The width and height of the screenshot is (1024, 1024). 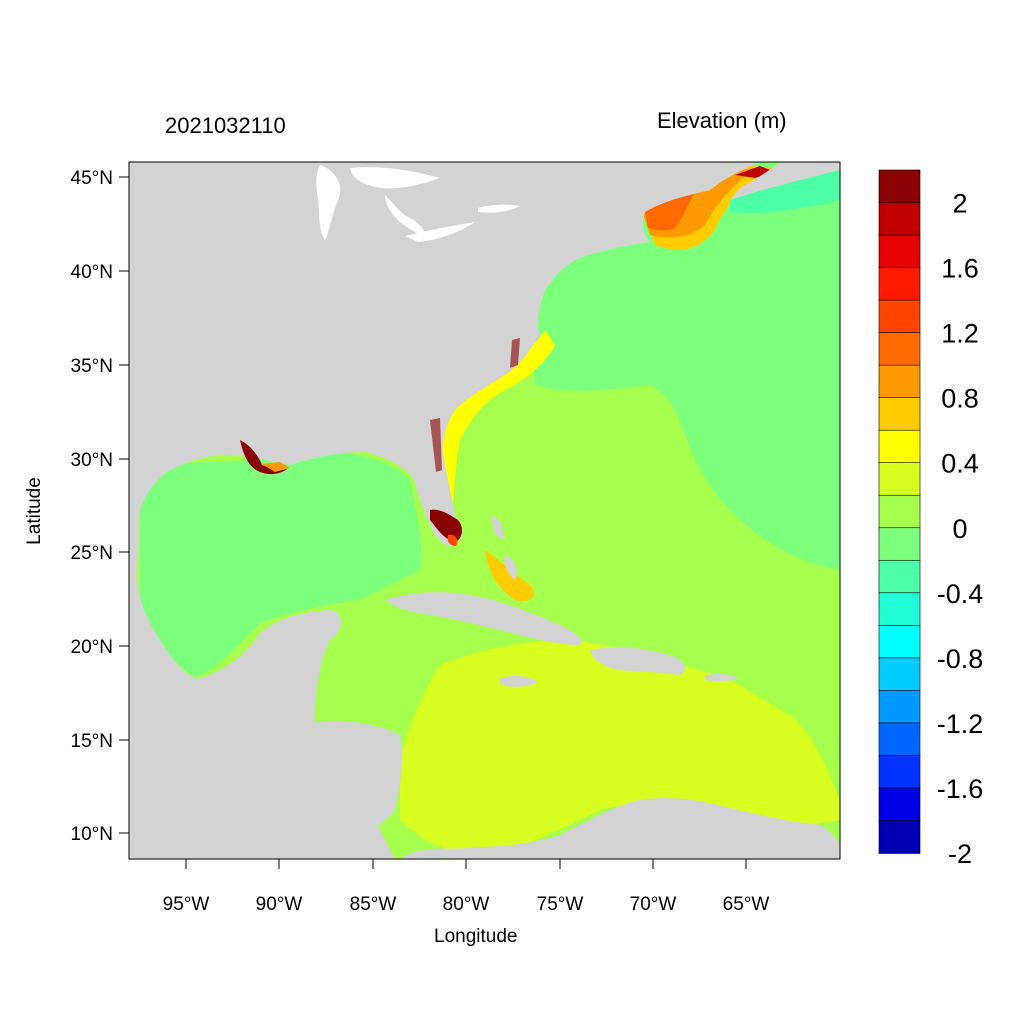 What do you see at coordinates (960, 724) in the screenshot?
I see `colorbar-label: -1.2` at bounding box center [960, 724].